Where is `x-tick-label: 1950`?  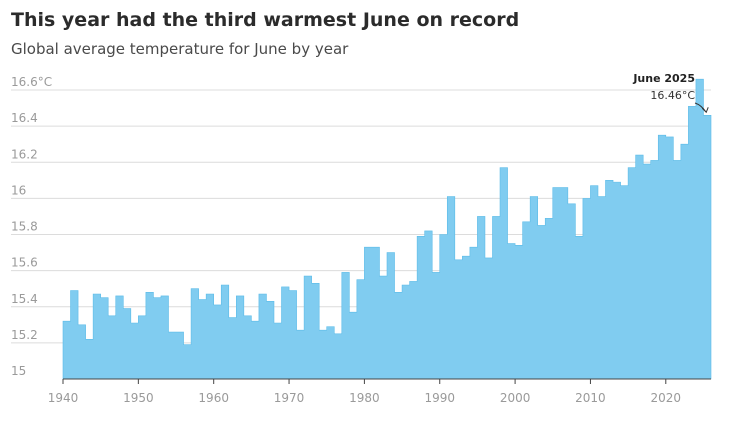 x-tick-label: 1950 is located at coordinates (138, 398).